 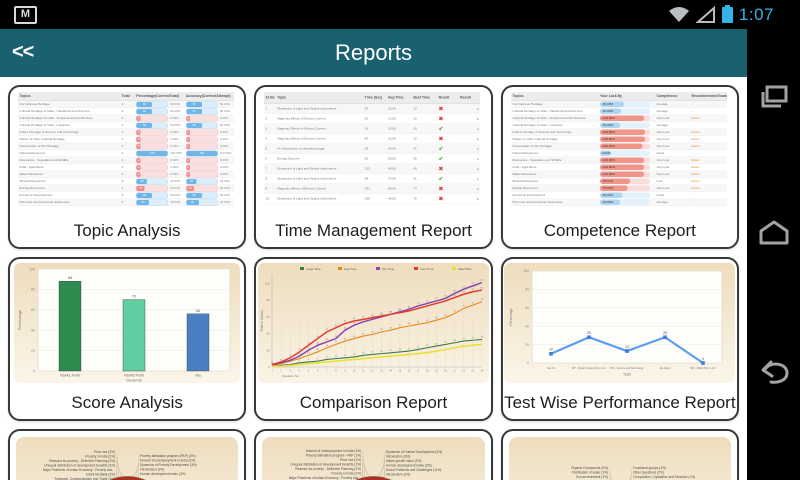 I want to click on card-title: Test Wise Performance Report, so click(x=620, y=402).